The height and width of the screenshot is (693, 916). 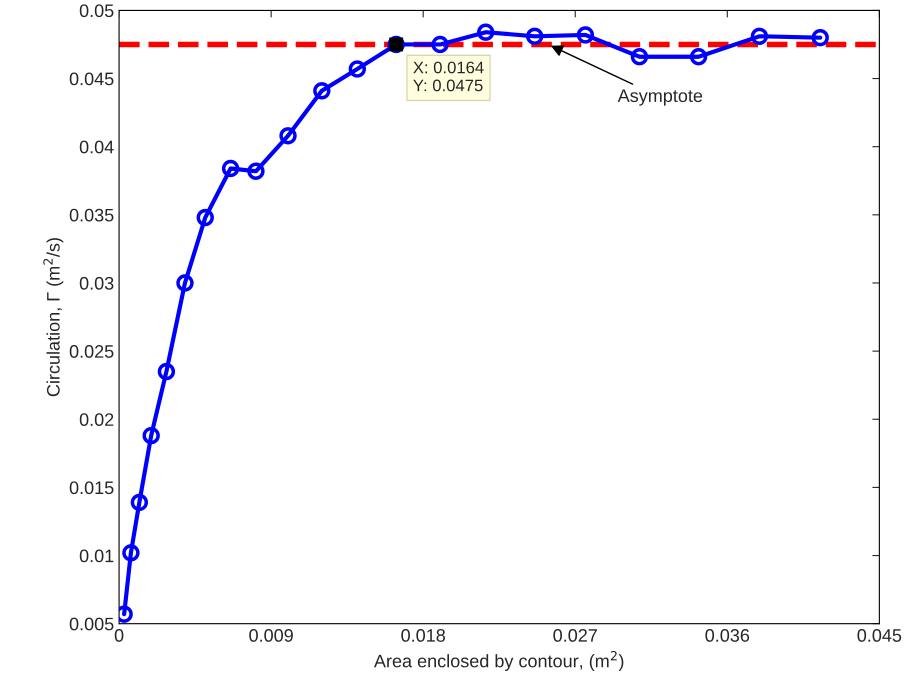 What do you see at coordinates (448, 77) in the screenshot?
I see `annotation: X: 0.0164 Y: 0.0475` at bounding box center [448, 77].